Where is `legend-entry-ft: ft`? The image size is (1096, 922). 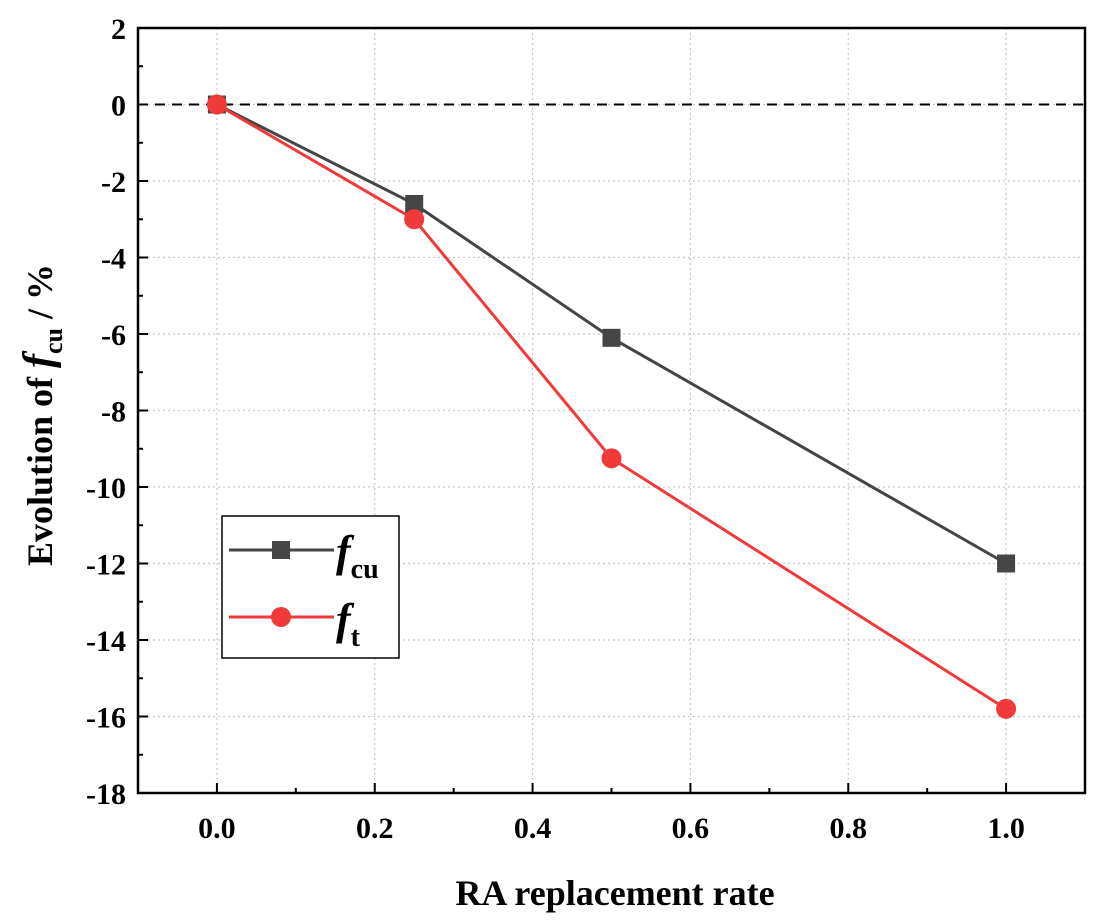
legend-entry-ft: ft is located at coordinates (295, 624).